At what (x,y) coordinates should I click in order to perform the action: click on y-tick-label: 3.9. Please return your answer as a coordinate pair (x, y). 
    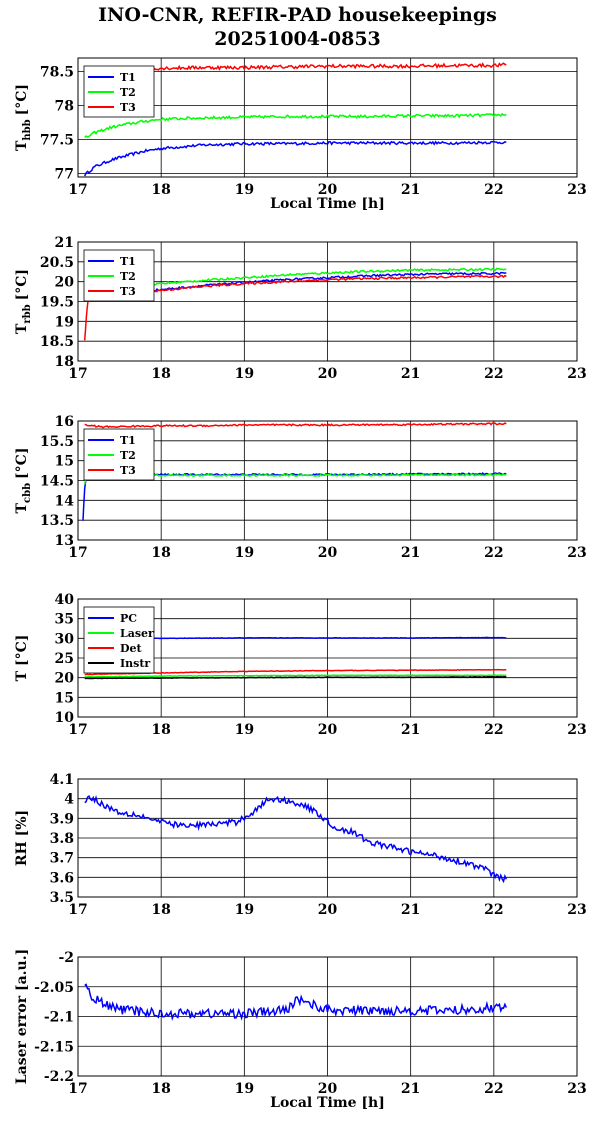
    Looking at the image, I should click on (62, 819).